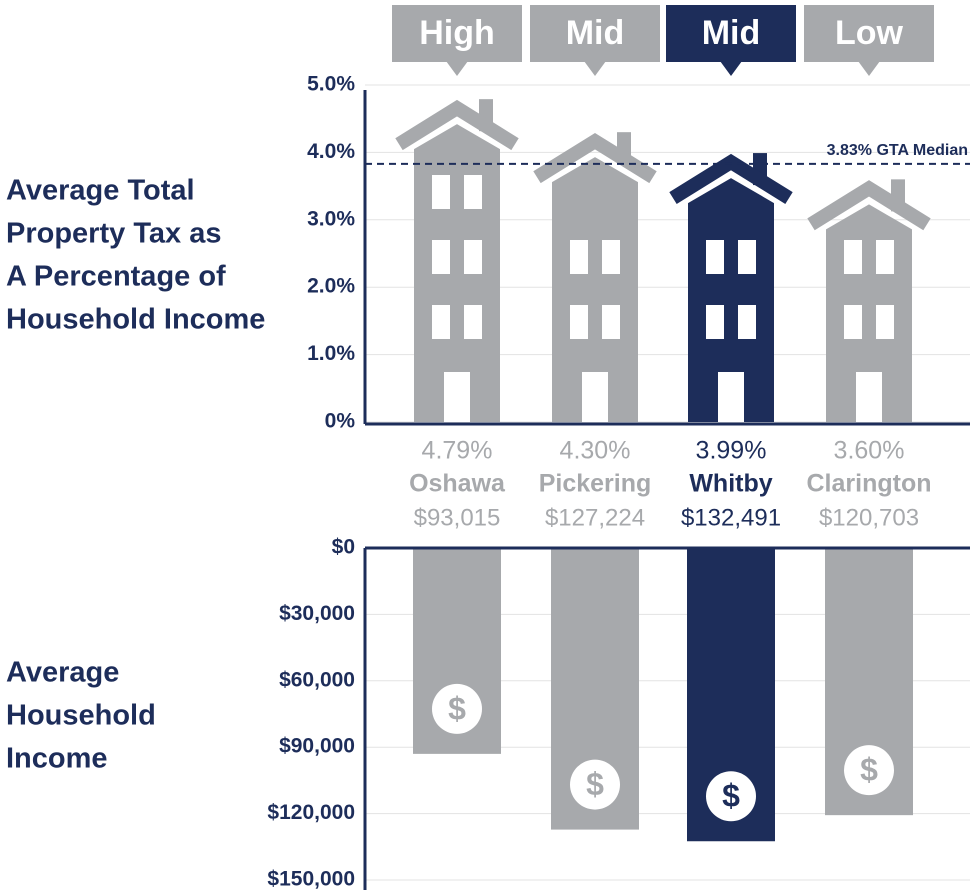 The width and height of the screenshot is (970, 894). I want to click on income-label: $120,703, so click(869, 517).